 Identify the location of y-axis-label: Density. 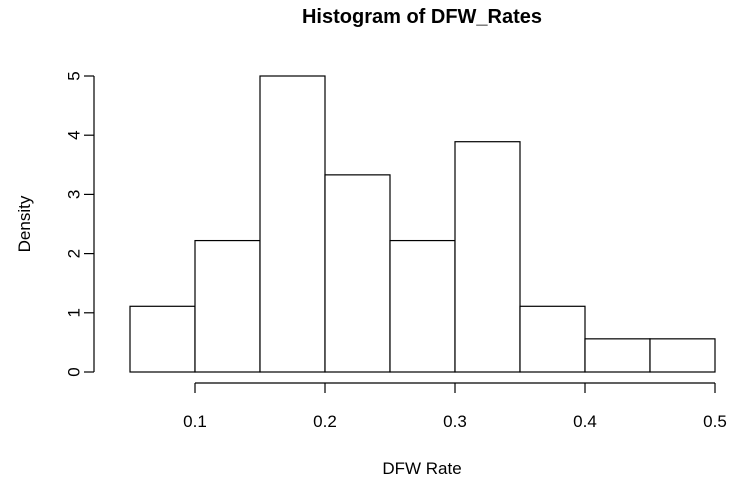
(24, 223).